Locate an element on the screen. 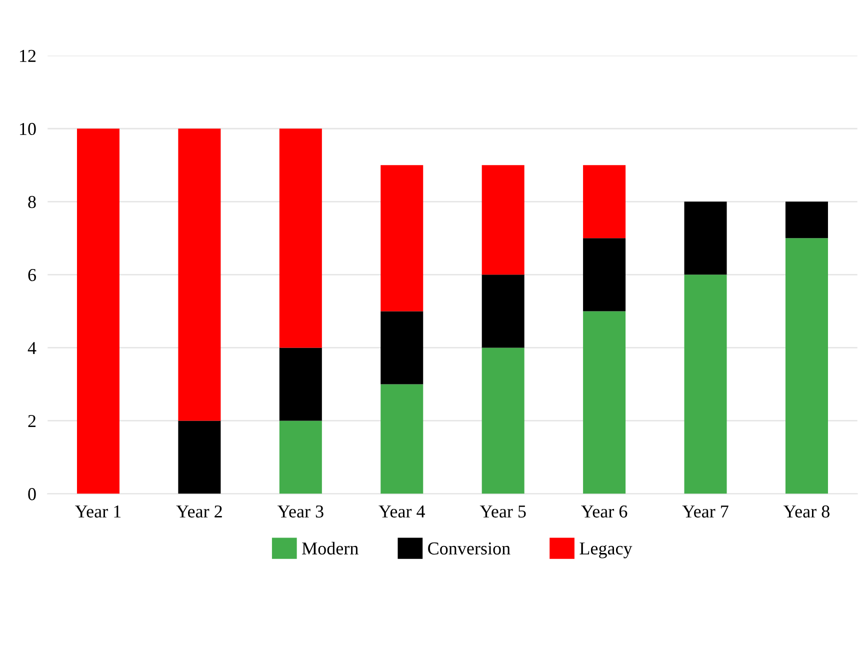 This screenshot has height=654, width=866. x-tick-label: Year 2 is located at coordinates (199, 511).